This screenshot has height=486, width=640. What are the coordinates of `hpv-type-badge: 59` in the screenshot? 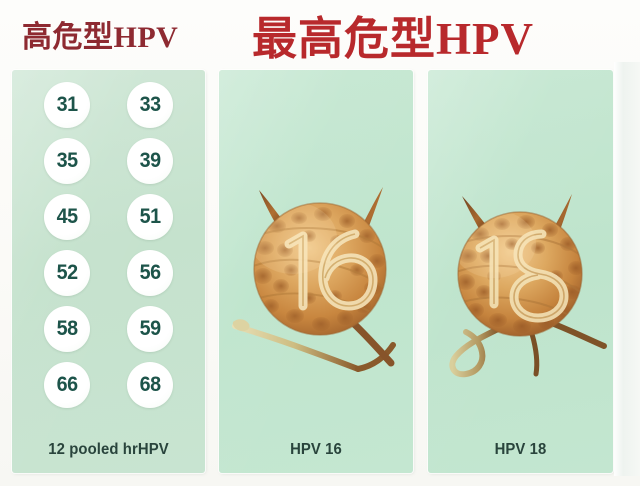 It's located at (149, 329).